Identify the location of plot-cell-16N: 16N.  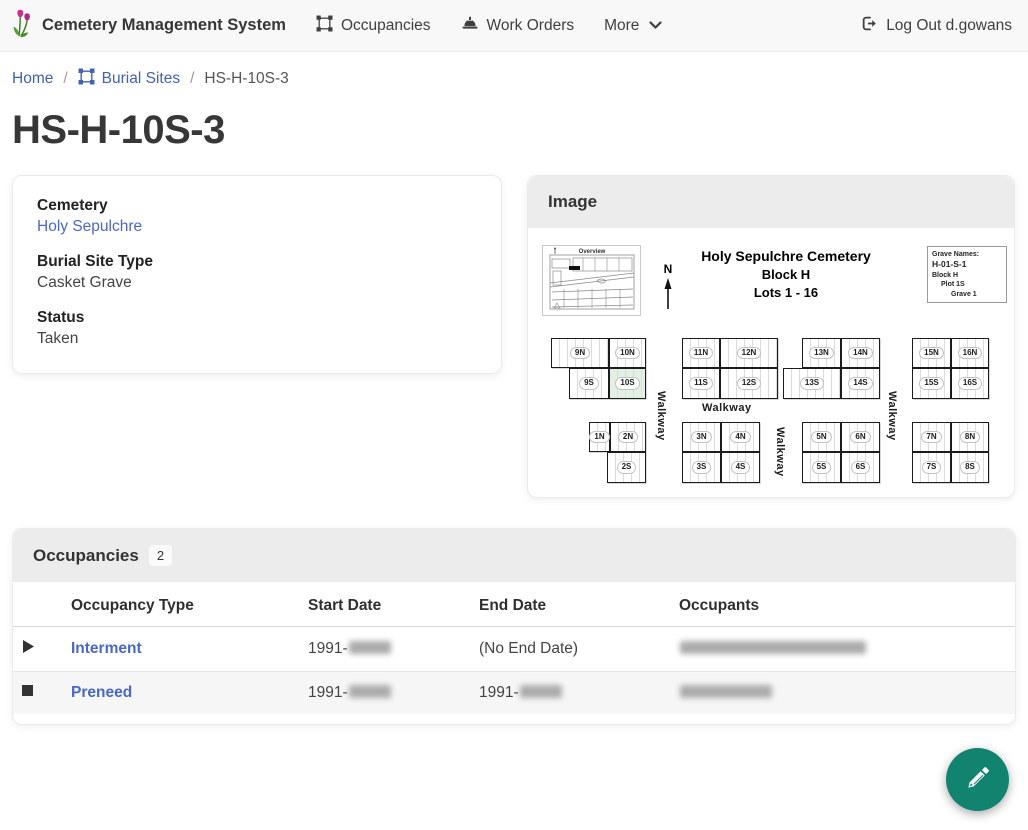
(970, 353).